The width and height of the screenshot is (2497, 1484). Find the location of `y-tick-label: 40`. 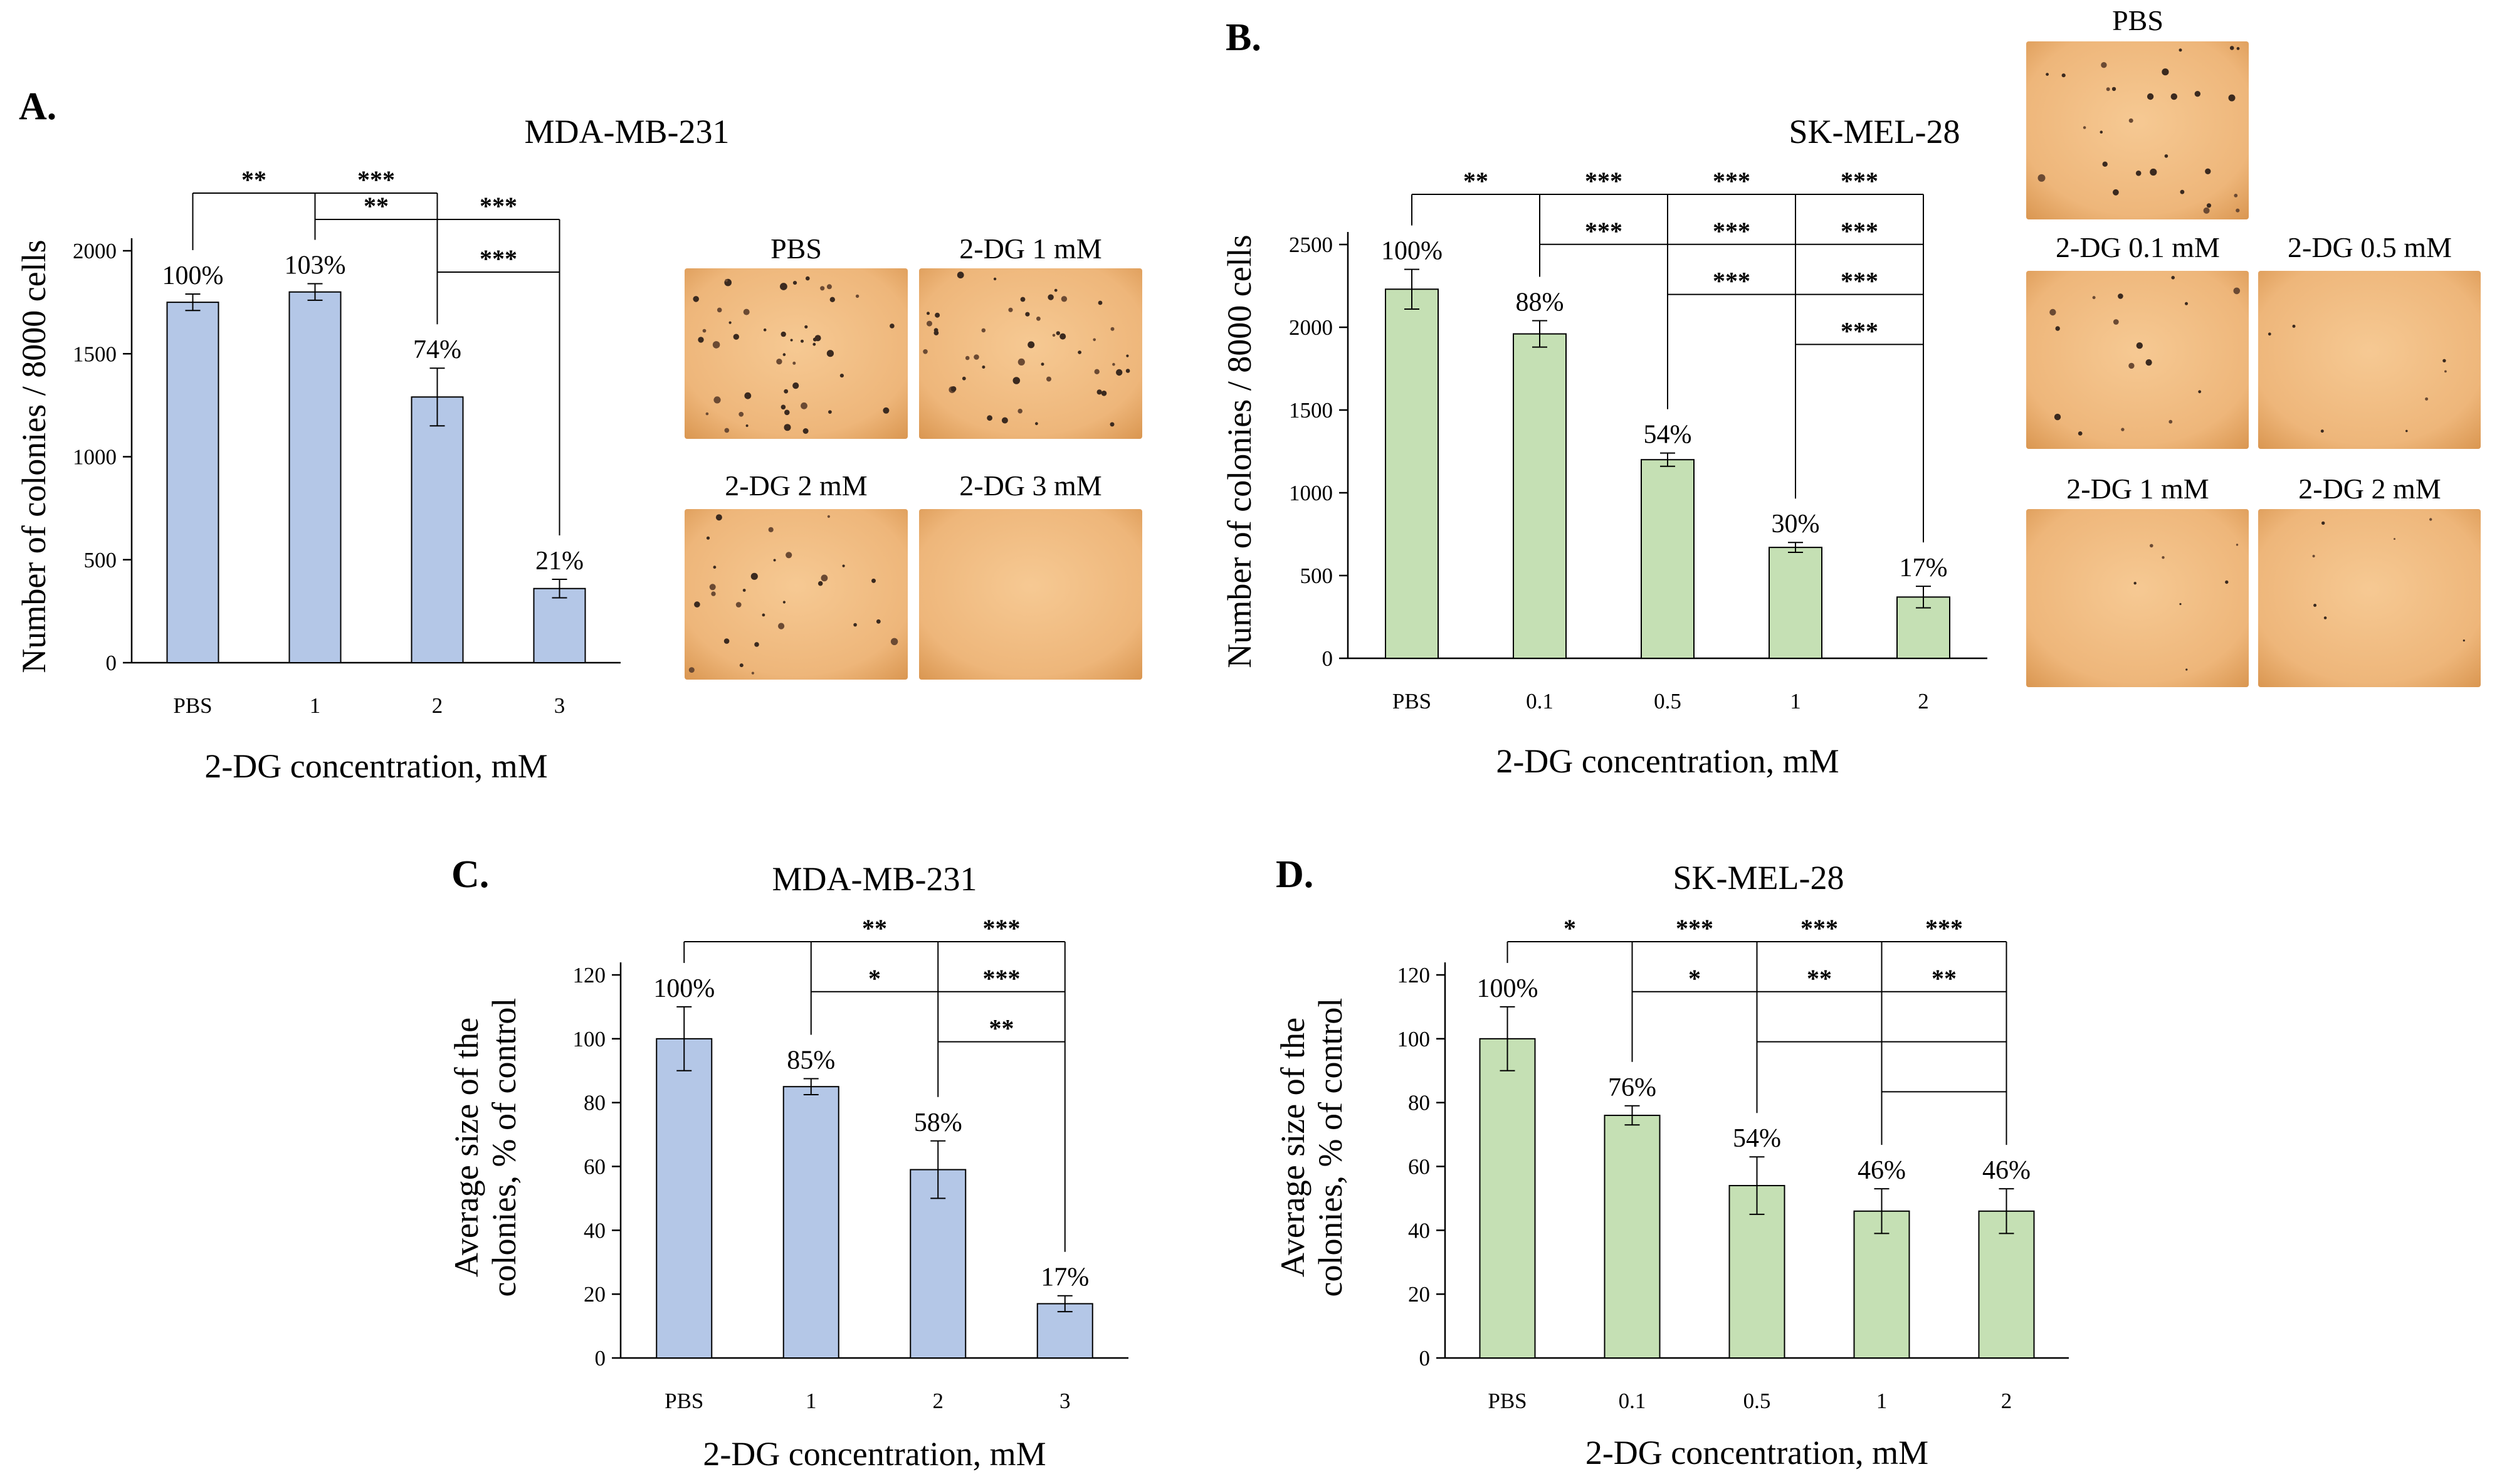

y-tick-label: 40 is located at coordinates (1419, 1230).